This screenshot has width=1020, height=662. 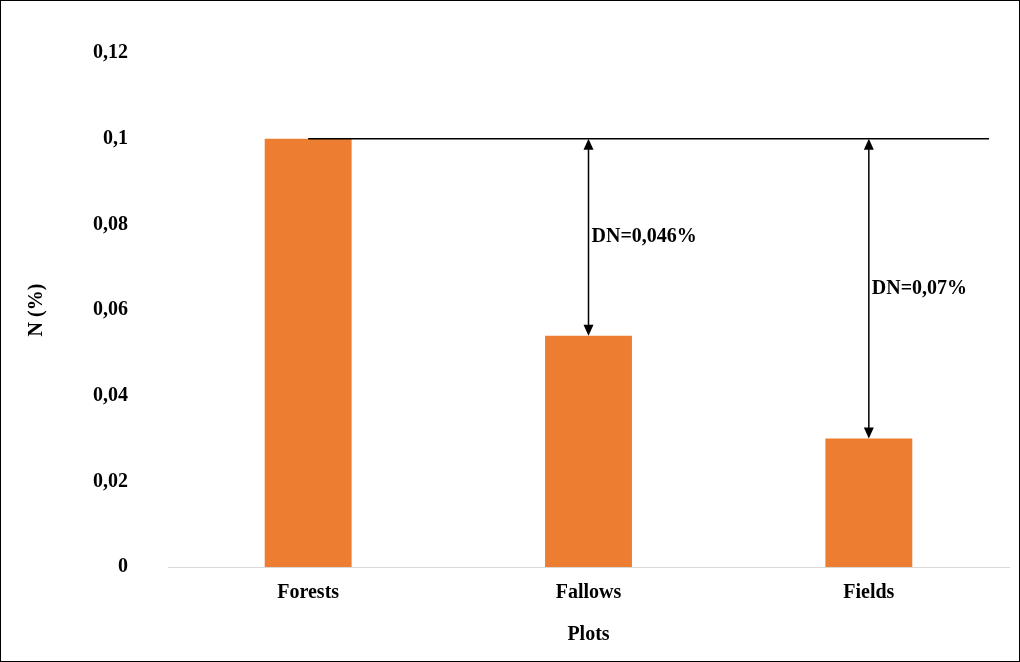 What do you see at coordinates (588, 591) in the screenshot?
I see `x-tick-label: Fallows` at bounding box center [588, 591].